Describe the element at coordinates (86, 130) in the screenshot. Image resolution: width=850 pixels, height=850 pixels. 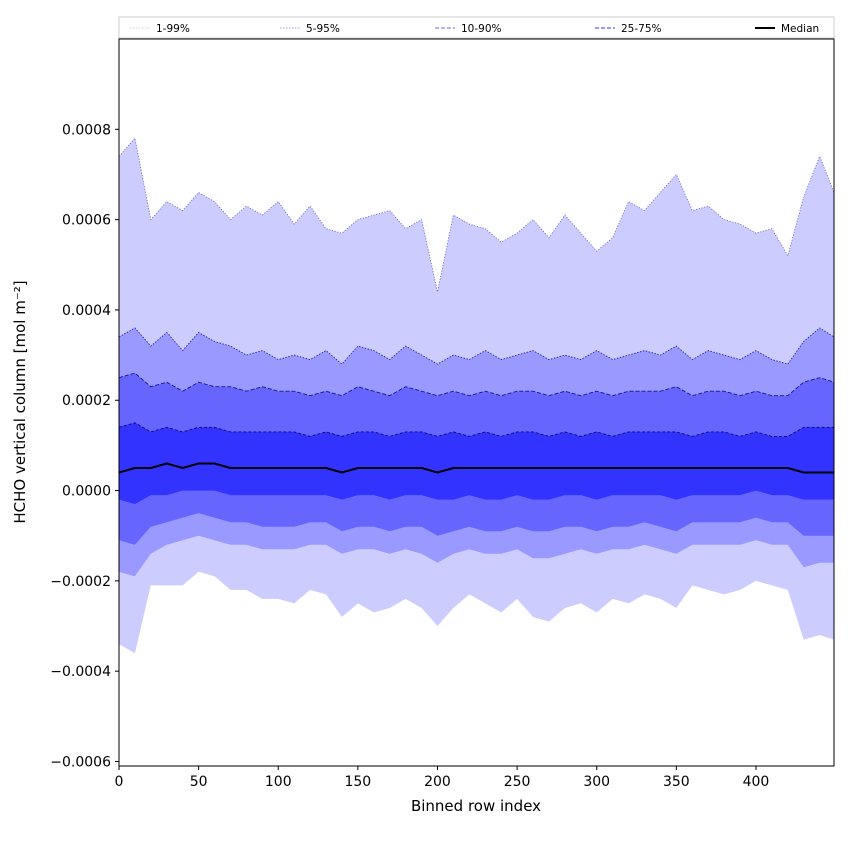
I see `y-tick-label: 0.0008` at that location.